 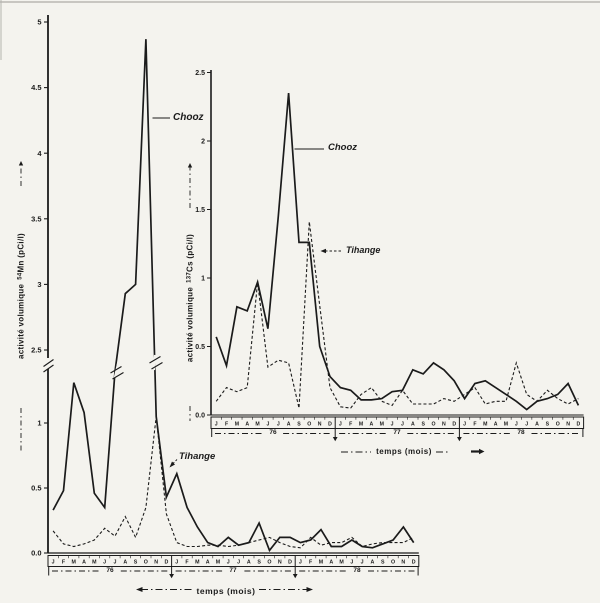 I want to click on tihange-line-main, so click(x=233, y=482).